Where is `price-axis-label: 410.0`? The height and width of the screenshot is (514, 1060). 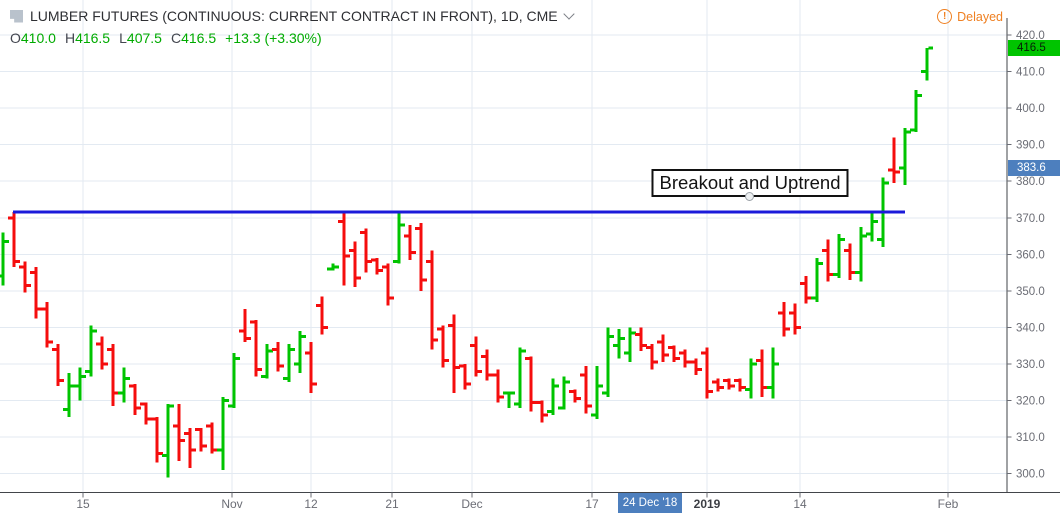
price-axis-label: 410.0 is located at coordinates (1030, 73).